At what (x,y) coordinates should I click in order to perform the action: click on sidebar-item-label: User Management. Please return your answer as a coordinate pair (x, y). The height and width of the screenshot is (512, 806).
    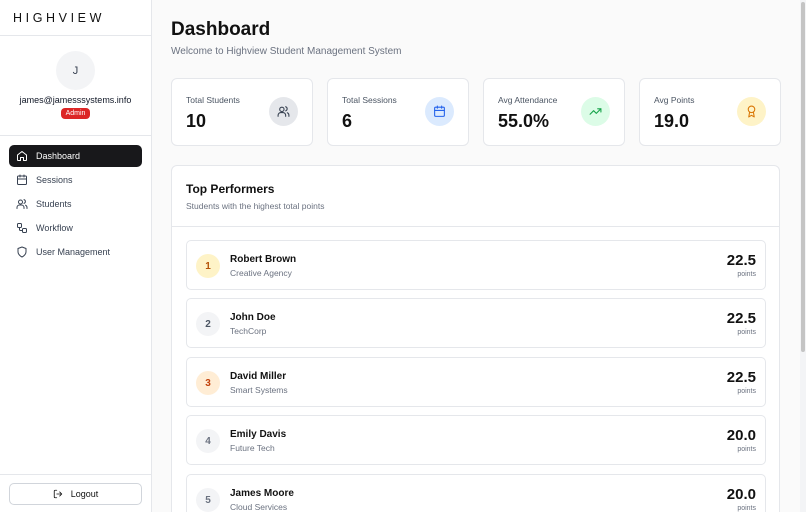
    Looking at the image, I should click on (73, 252).